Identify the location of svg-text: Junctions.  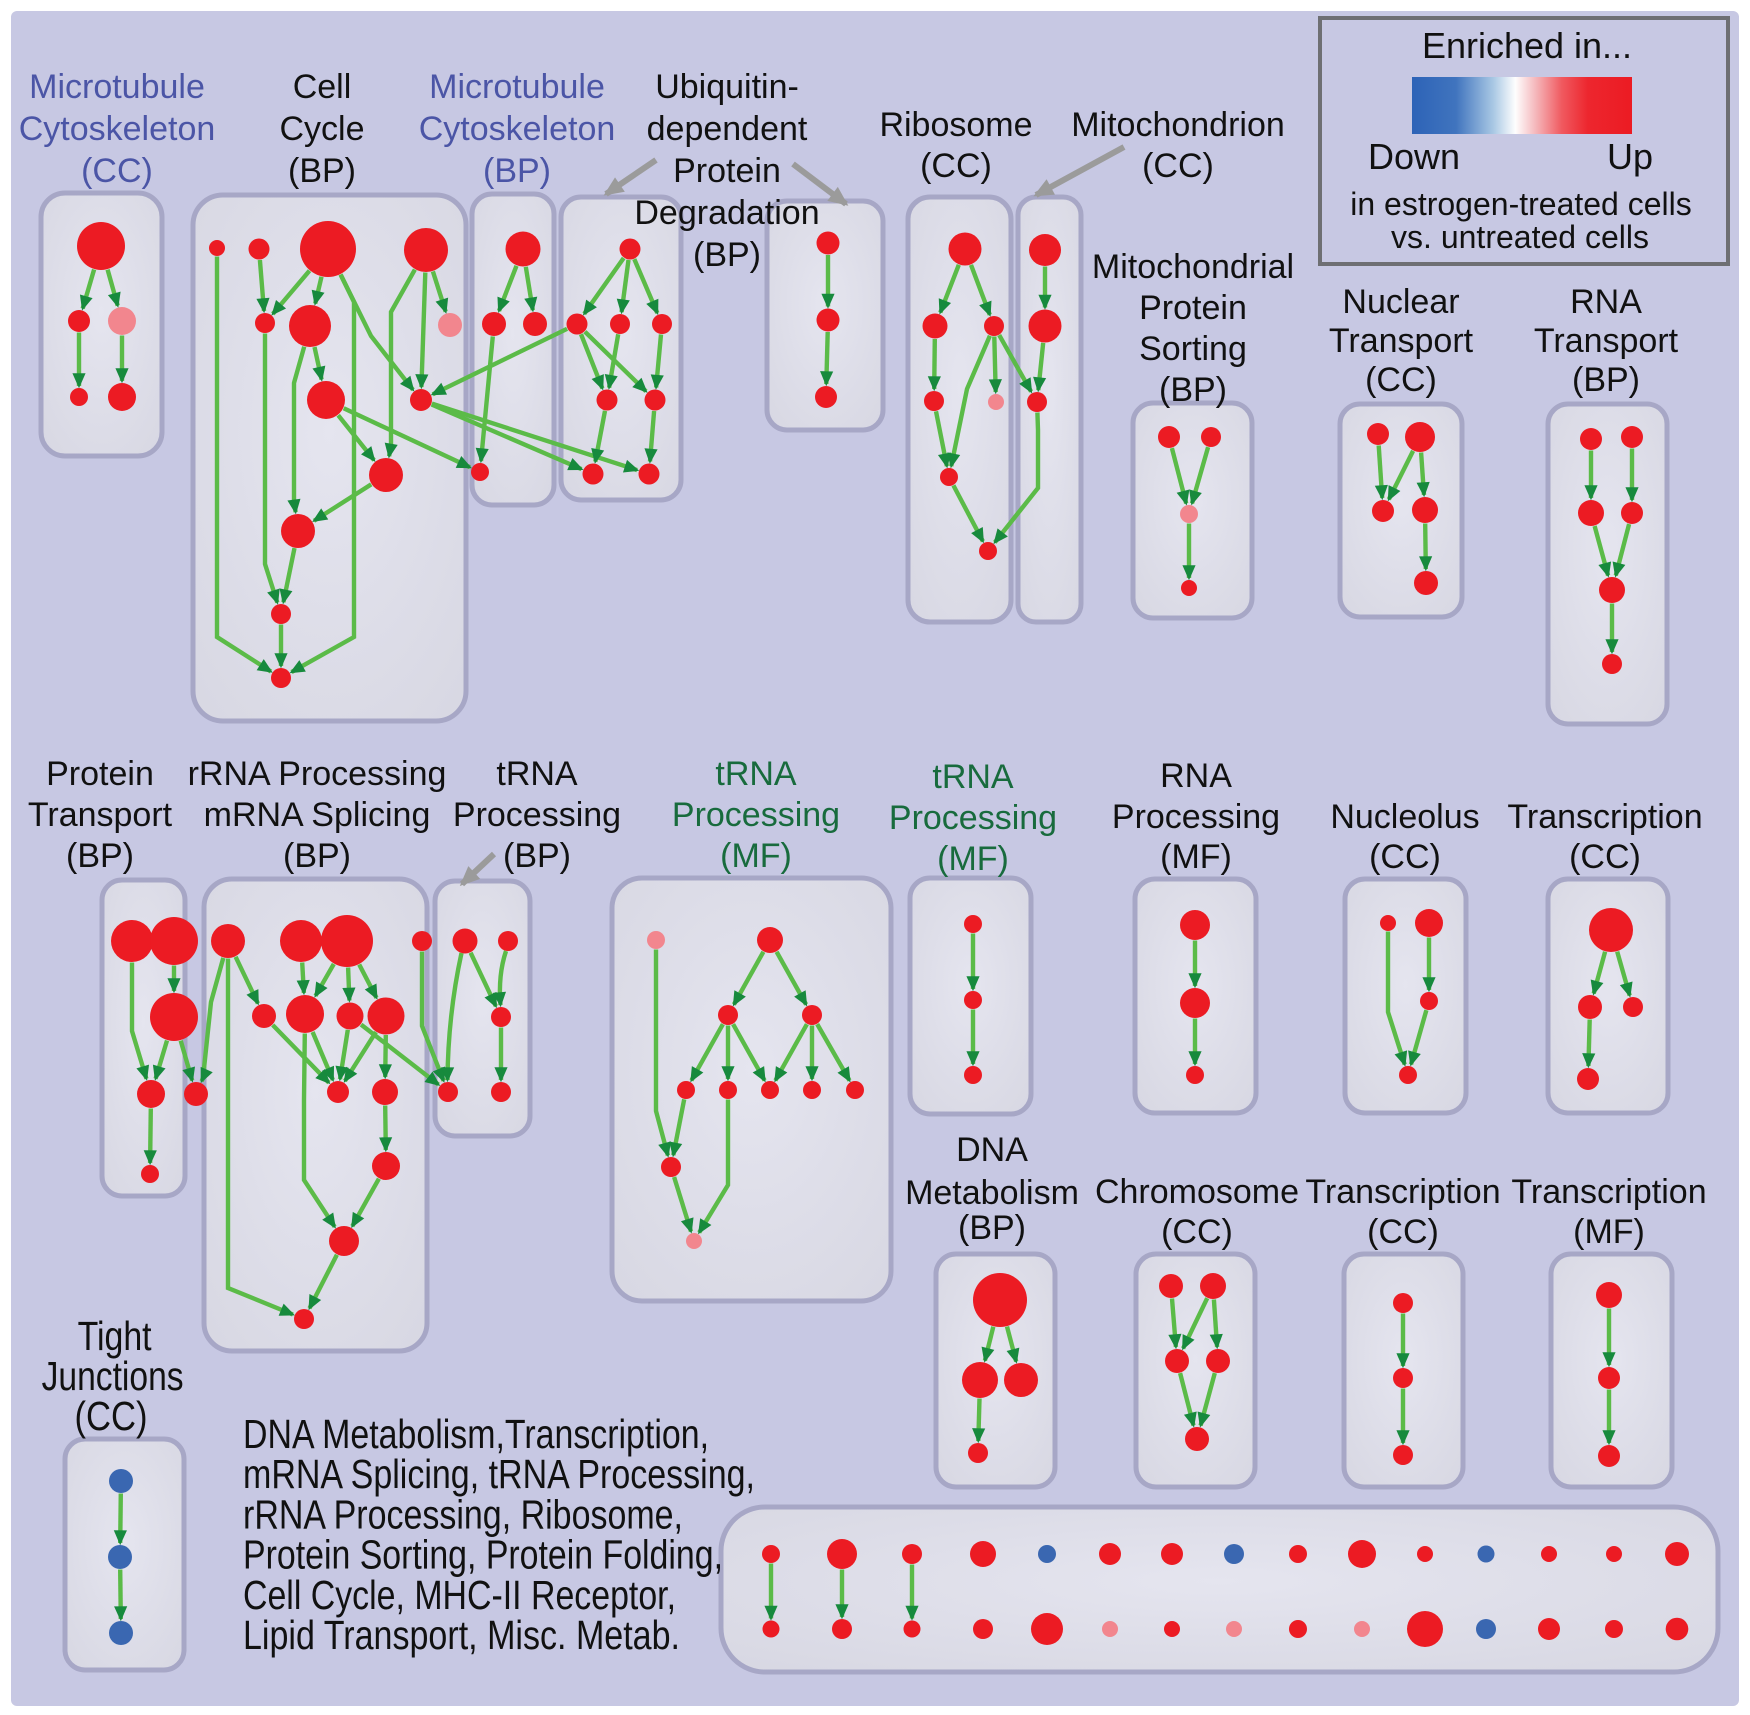
(113, 1376).